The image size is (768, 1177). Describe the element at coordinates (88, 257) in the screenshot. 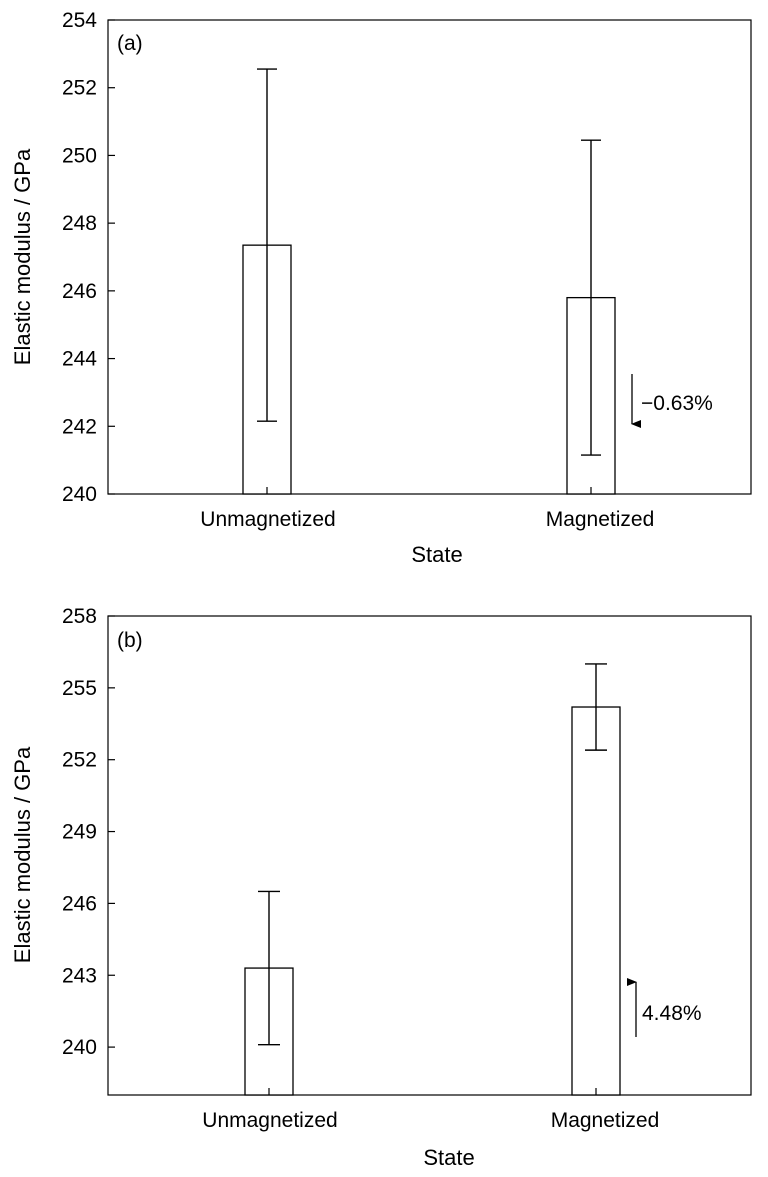

I see `y-axis-ticks: 240 242 244 246 248 250 252 254` at that location.